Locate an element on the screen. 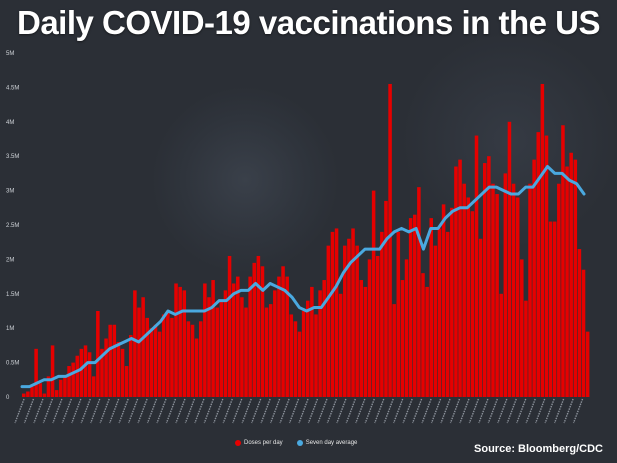 Image resolution: width=617 pixels, height=463 pixels. legend: Doses per day Seven day average is located at coordinates (296, 443).